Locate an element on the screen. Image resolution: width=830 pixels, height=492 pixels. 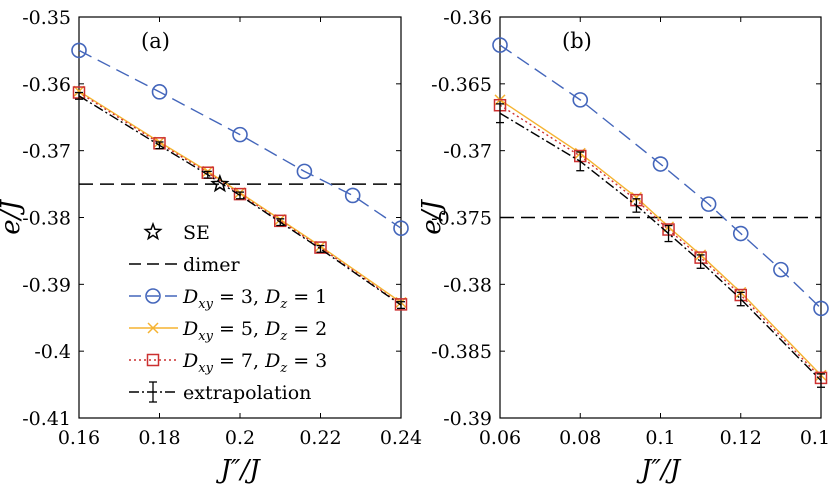
x-tick-label: 0.16 is located at coordinates (79, 438).